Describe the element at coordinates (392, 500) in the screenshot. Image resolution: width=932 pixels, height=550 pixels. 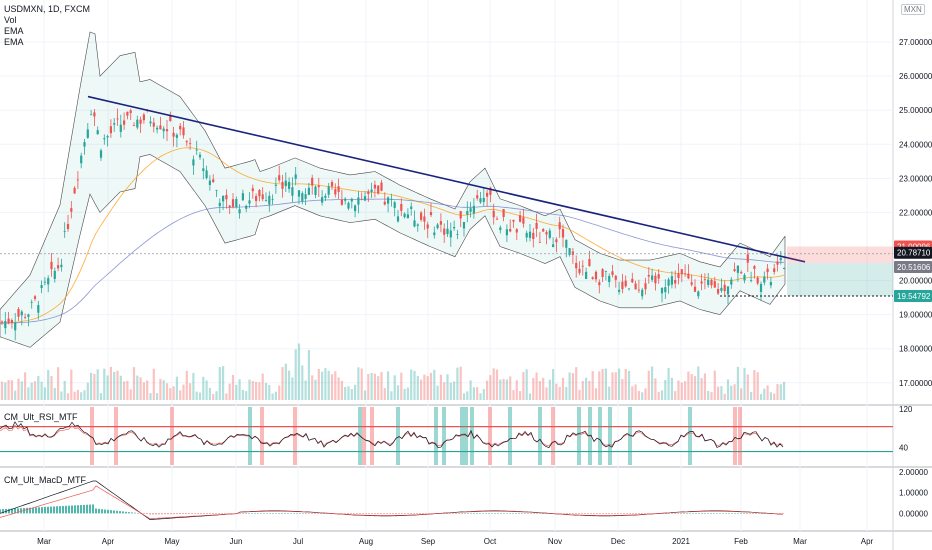
I see `macd-pane` at that location.